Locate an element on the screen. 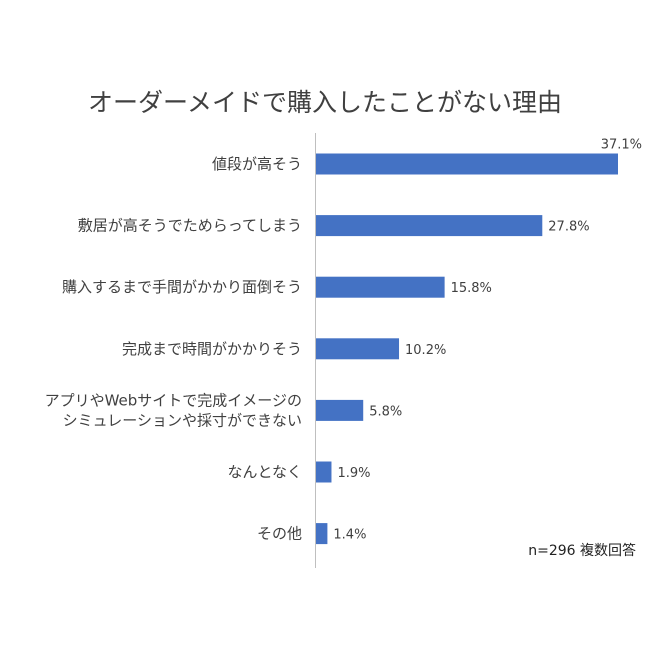 This screenshot has width=650, height=650. data-label: 15.8% is located at coordinates (471, 288).